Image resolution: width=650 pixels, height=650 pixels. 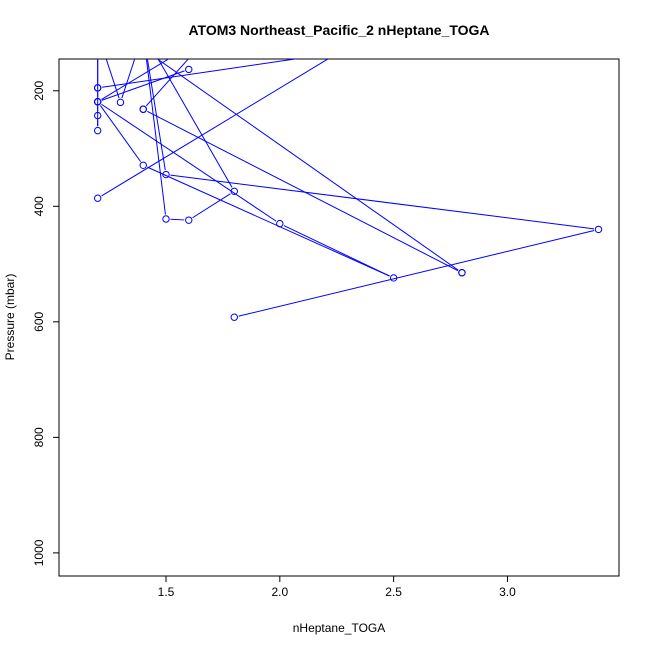 I want to click on x-tick-label: 2.5, so click(x=393, y=592).